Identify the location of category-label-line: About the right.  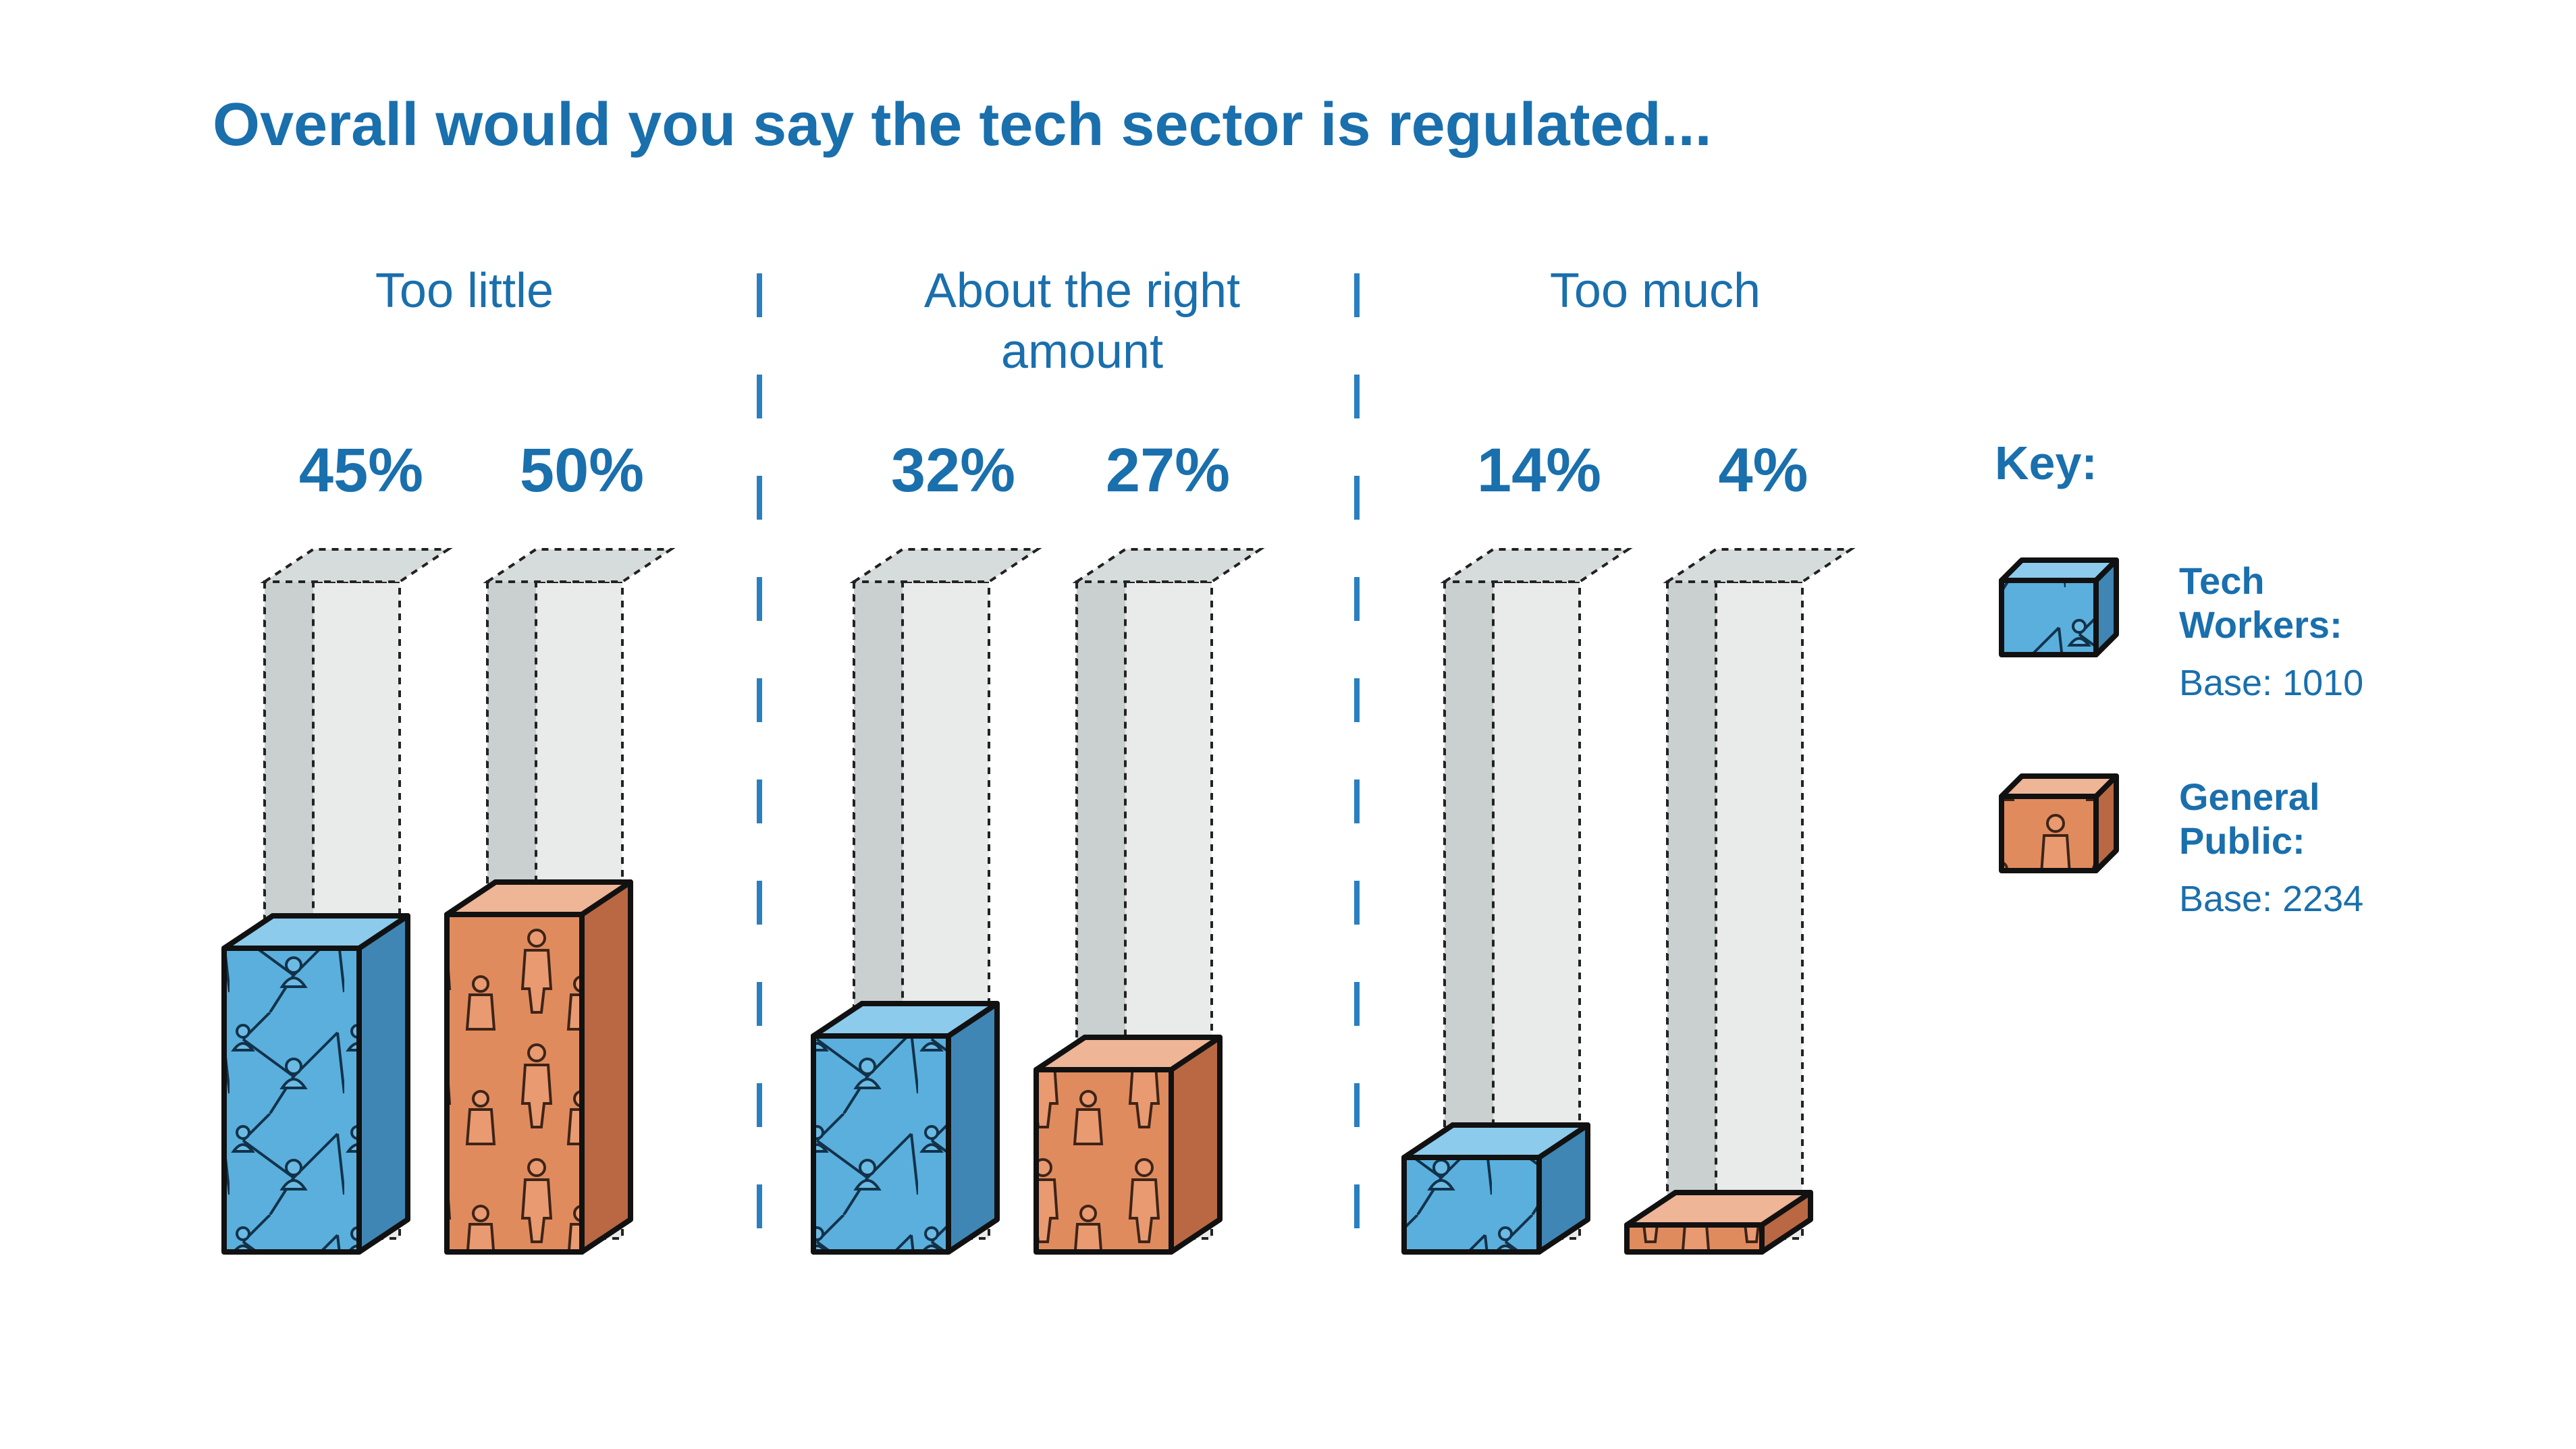
(1082, 291).